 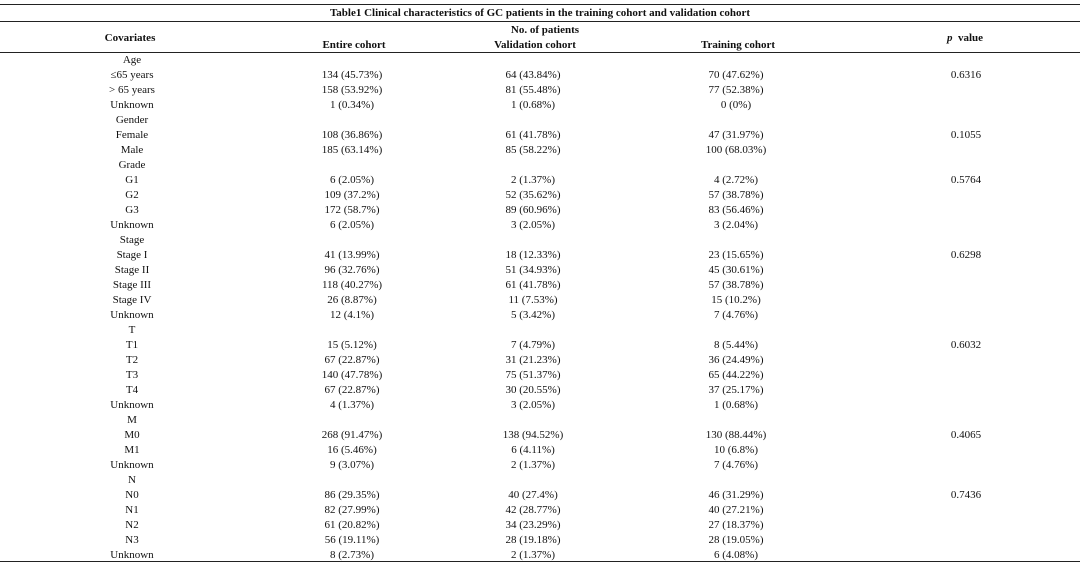 I want to click on group-label: Gender, so click(x=132, y=120).